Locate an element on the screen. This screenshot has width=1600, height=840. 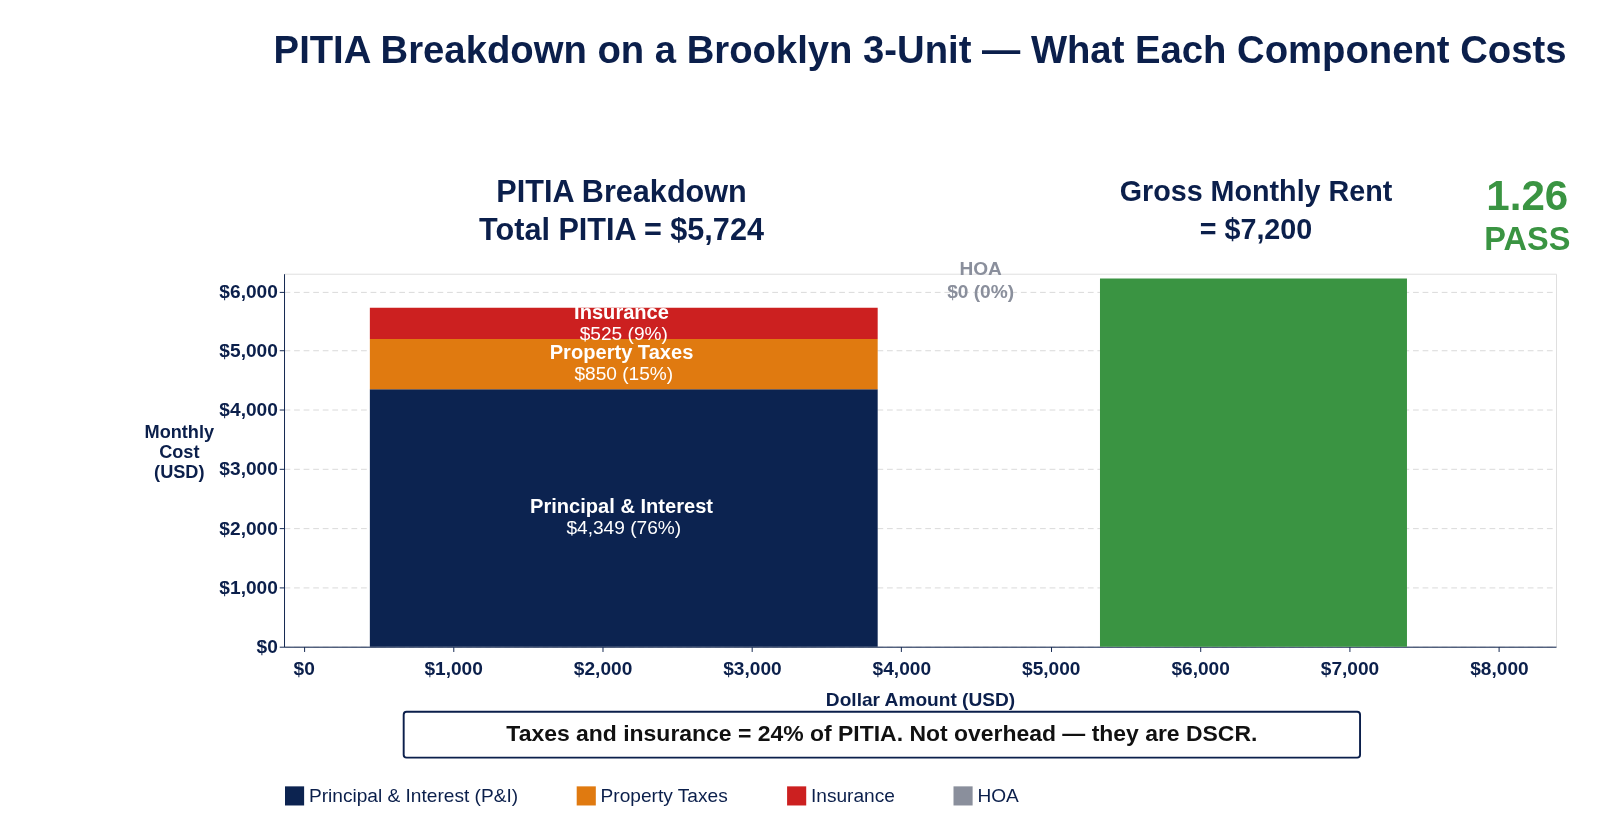
data-label: $850 (15%) is located at coordinates (624, 374).